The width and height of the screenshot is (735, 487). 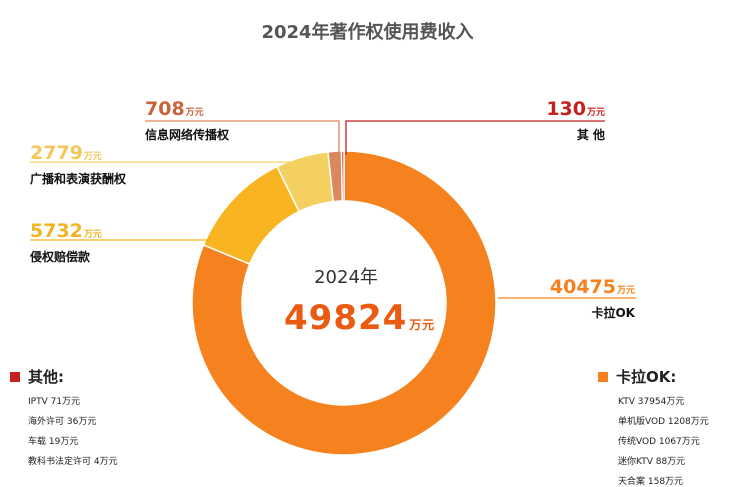 What do you see at coordinates (60, 257) in the screenshot?
I see `label-infringement-name: 侵权赔偿款` at bounding box center [60, 257].